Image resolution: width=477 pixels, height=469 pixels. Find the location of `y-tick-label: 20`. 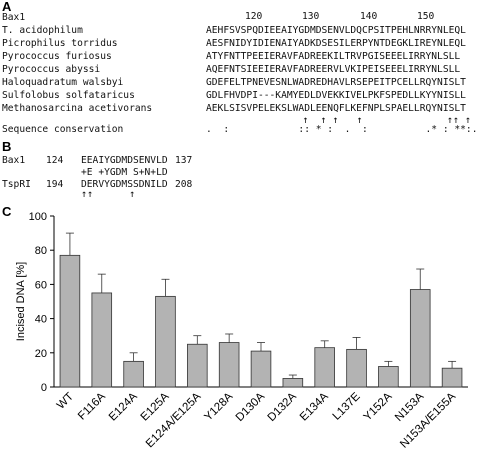

y-tick-label: 20 is located at coordinates (41, 354).